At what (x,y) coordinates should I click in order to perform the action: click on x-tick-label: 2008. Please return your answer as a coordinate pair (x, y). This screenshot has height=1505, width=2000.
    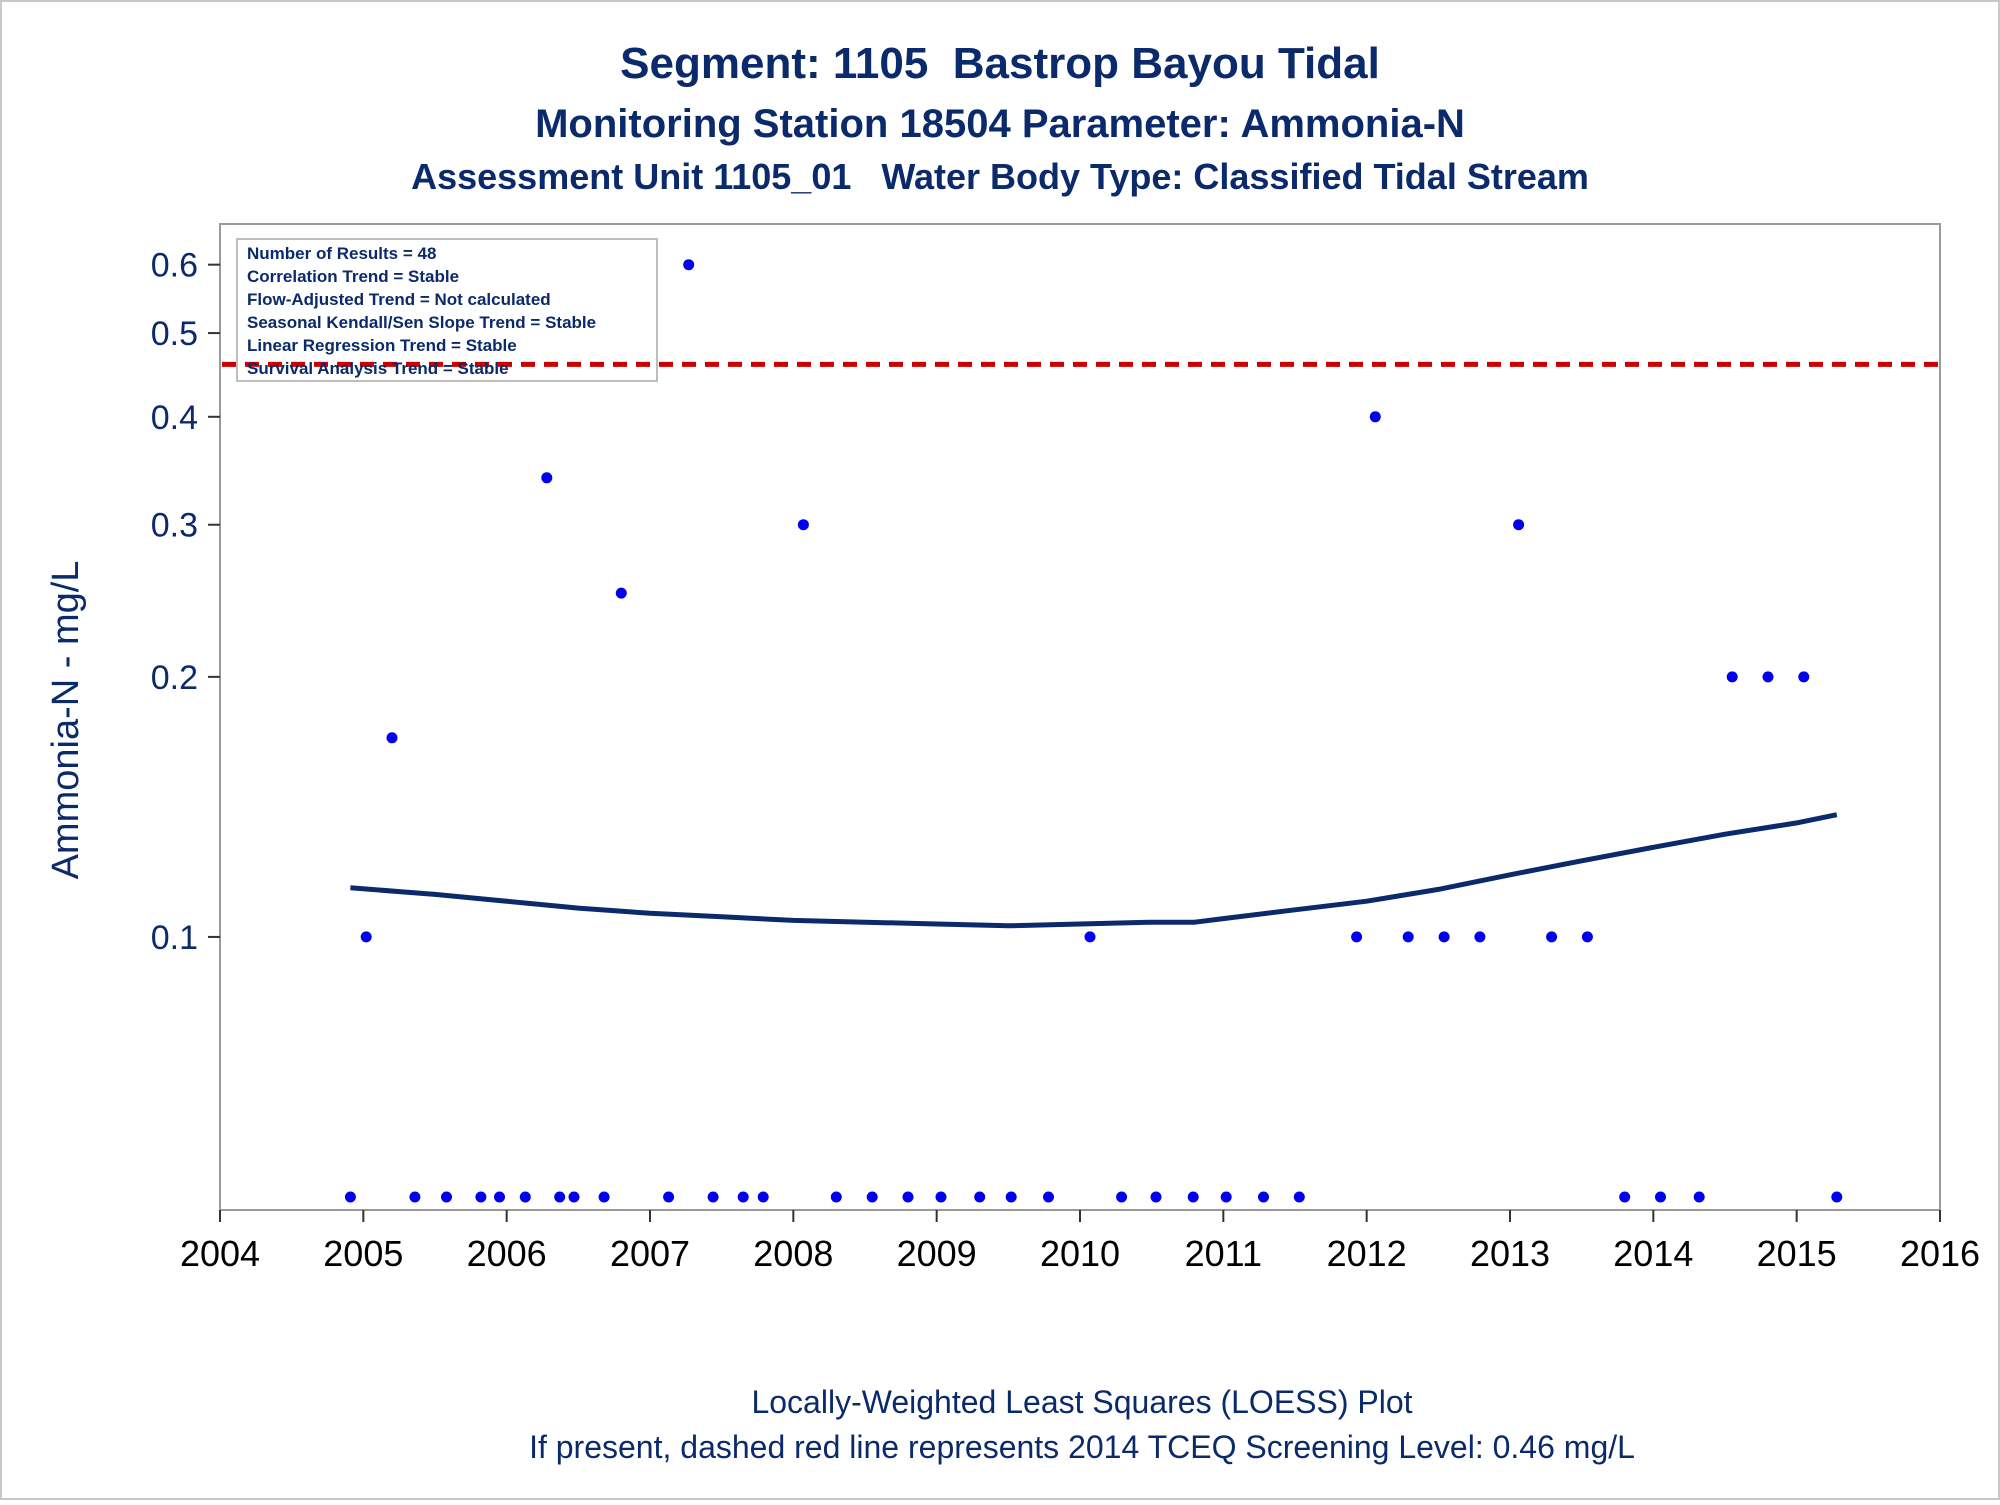
    Looking at the image, I should click on (793, 1253).